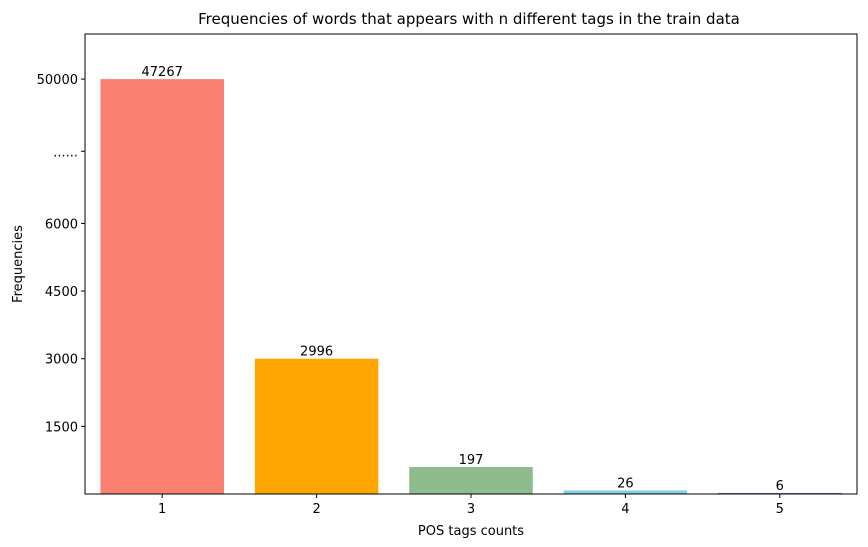  I want to click on y-tick-label-2: 4500, so click(61, 292).